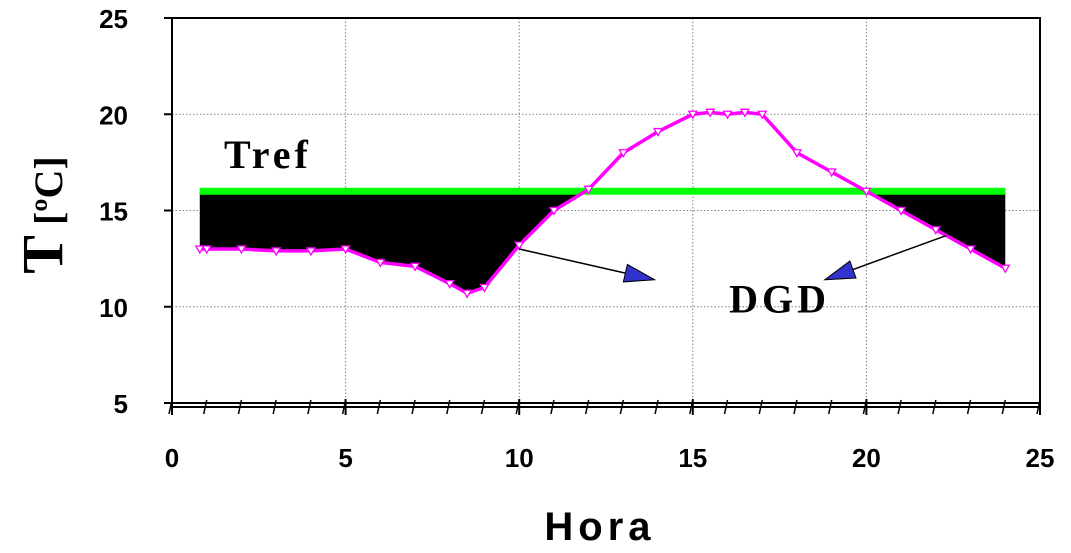 The width and height of the screenshot is (1071, 553). I want to click on x-axis-title: Hora, so click(599, 527).